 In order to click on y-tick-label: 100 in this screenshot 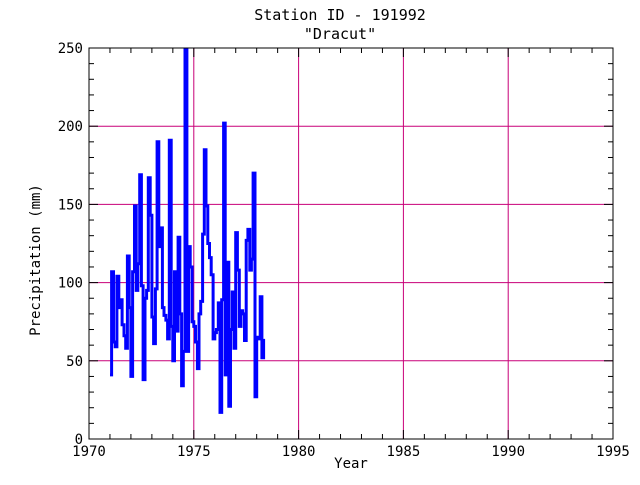, I will do `click(70, 284)`.